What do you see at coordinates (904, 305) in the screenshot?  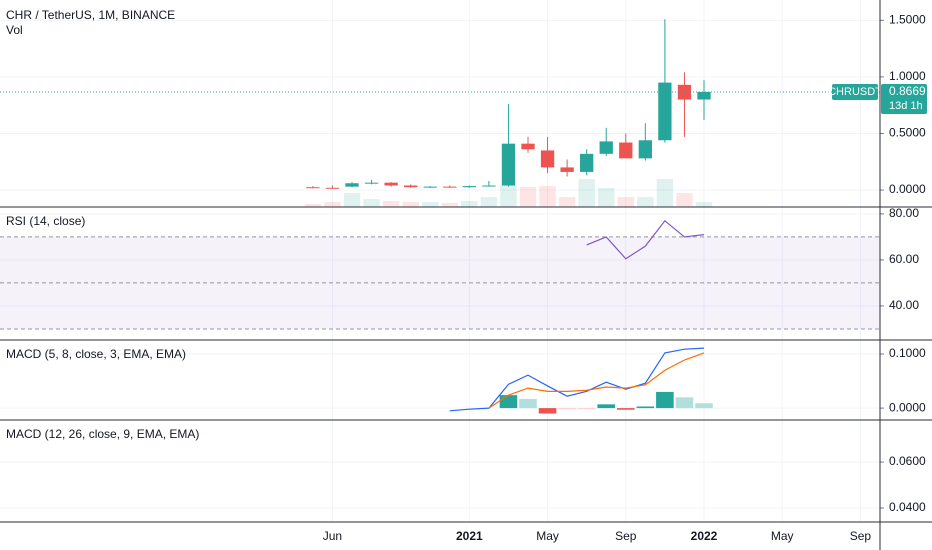 I see `y-tick-label: 40.00` at bounding box center [904, 305].